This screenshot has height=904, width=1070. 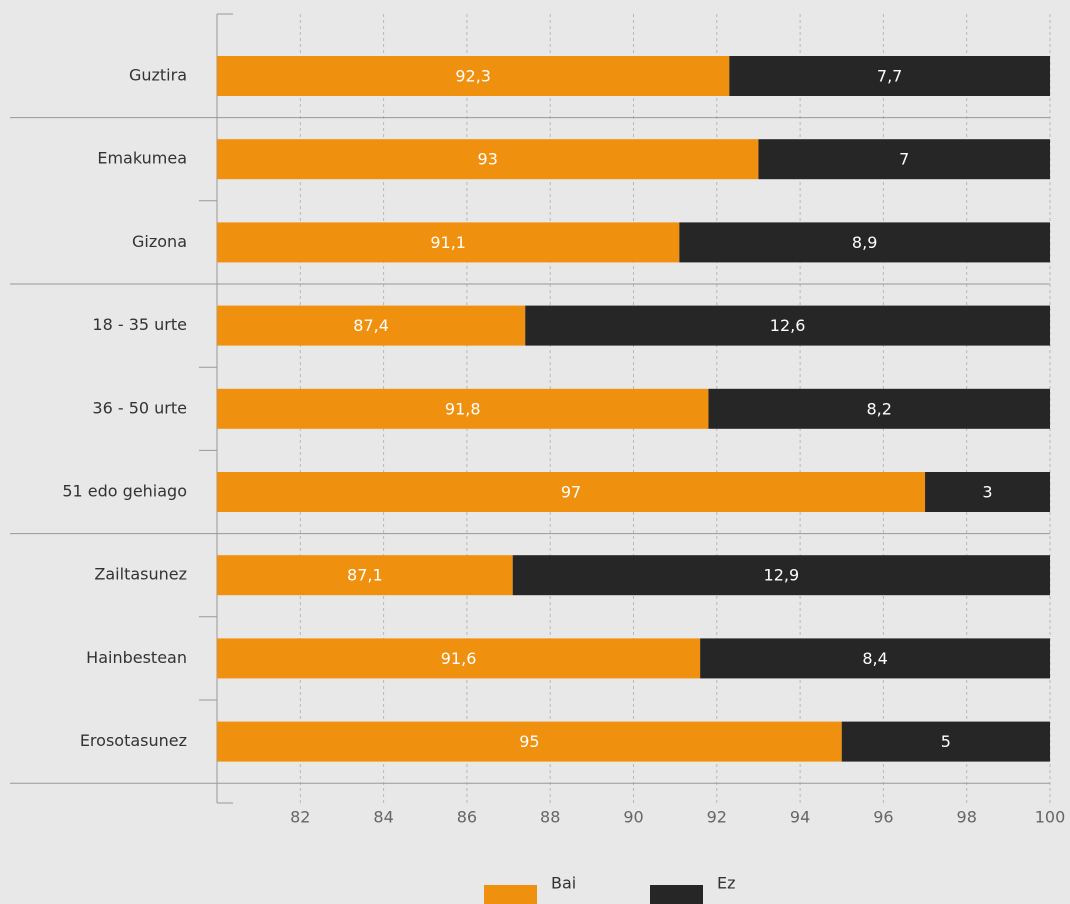 I want to click on value-label: 95, so click(x=529, y=741).